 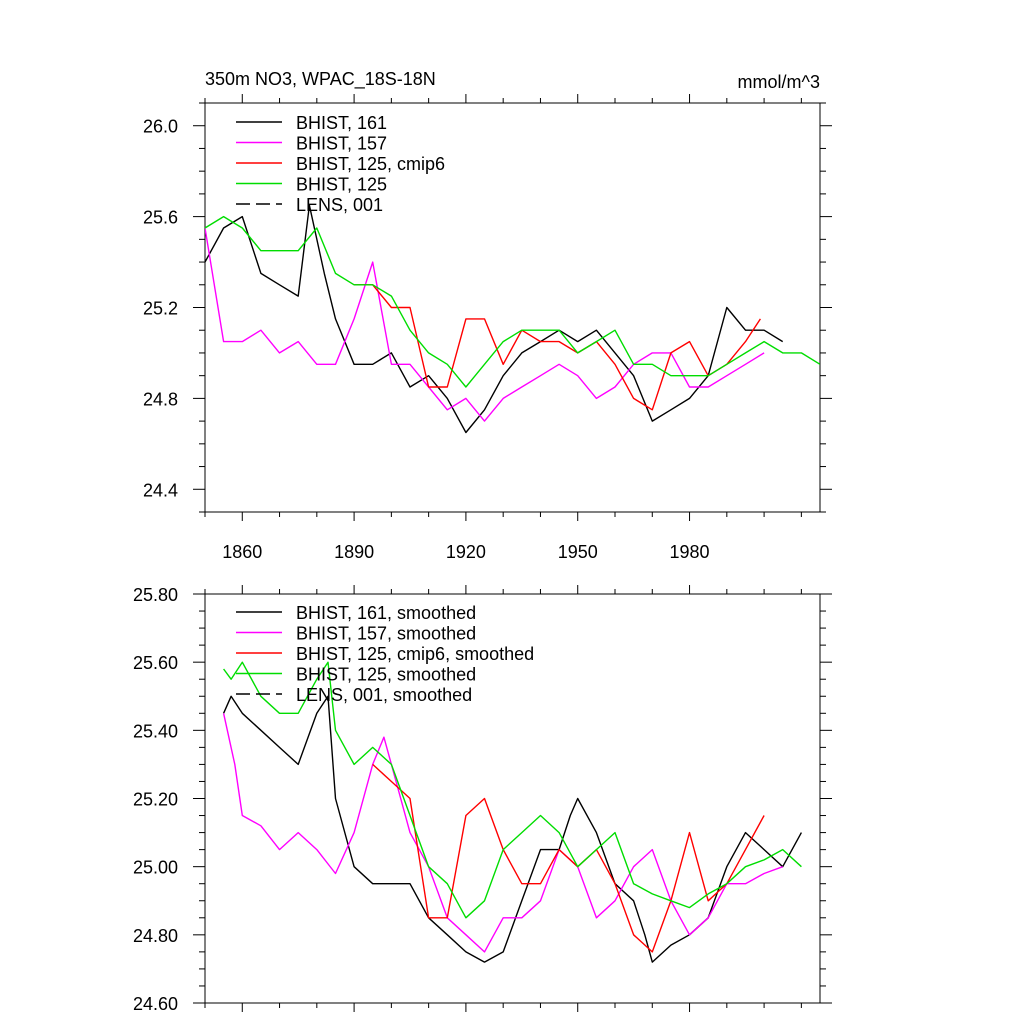 What do you see at coordinates (155, 868) in the screenshot?
I see `y-tick-label: 25.00` at bounding box center [155, 868].